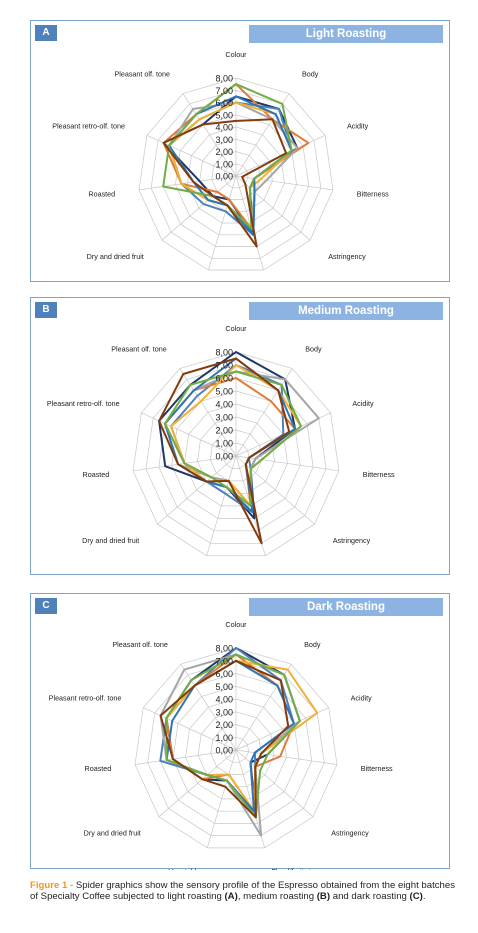 This screenshot has width=478, height=933. I want to click on tick-label: 8,00, so click(224, 353).